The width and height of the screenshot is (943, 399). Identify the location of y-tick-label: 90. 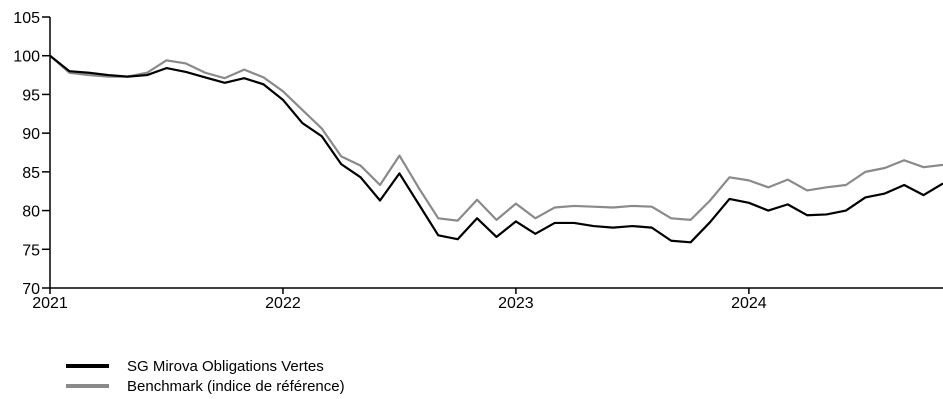
(31, 134).